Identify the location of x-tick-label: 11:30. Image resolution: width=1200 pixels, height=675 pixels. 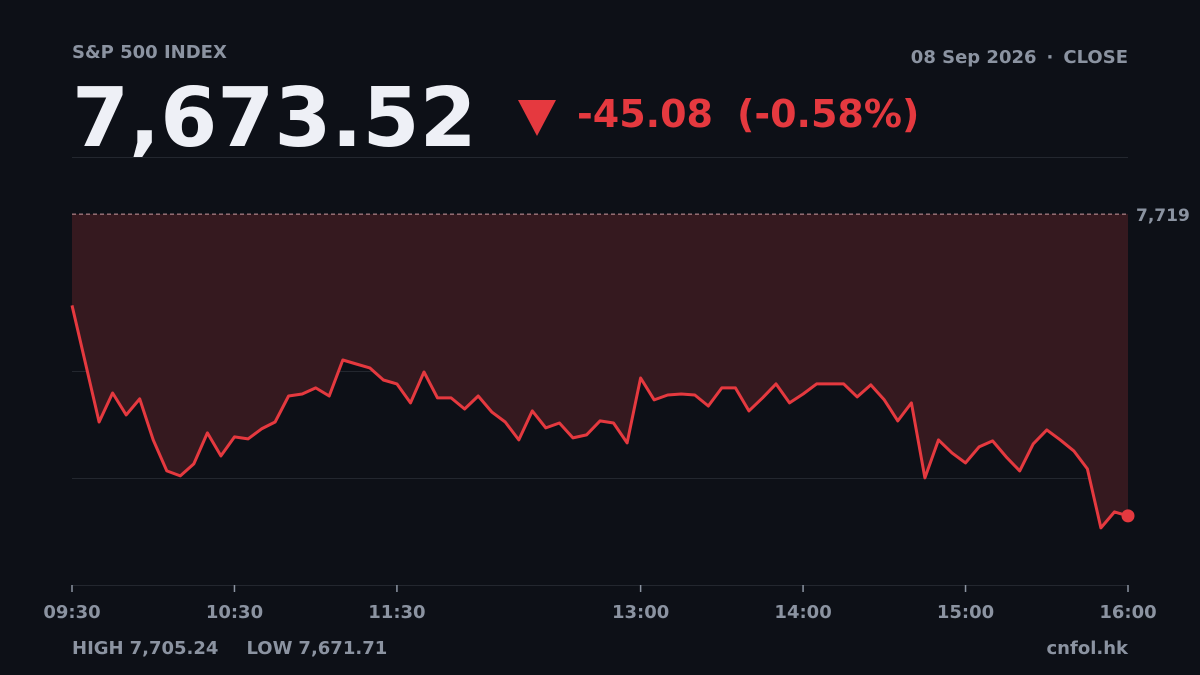
(396, 612).